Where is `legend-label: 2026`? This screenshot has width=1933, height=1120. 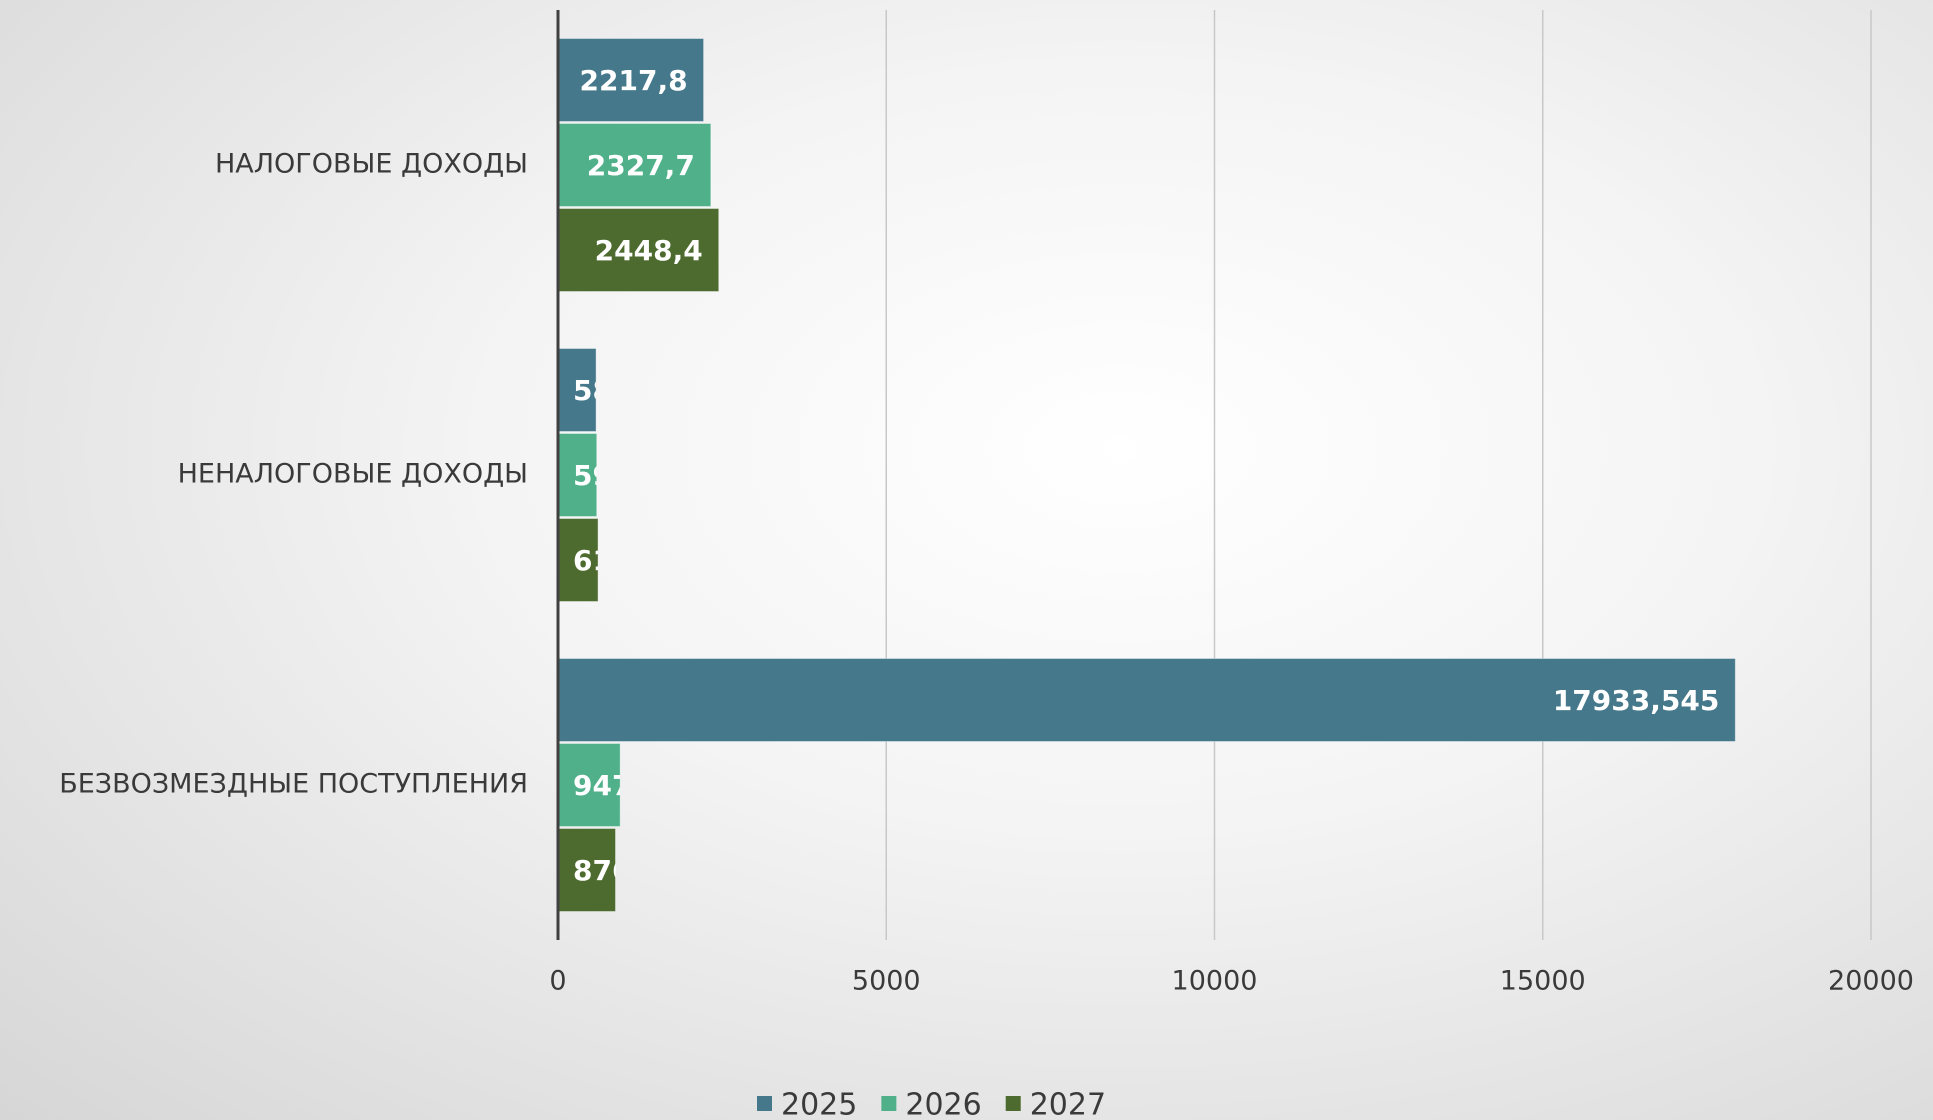 legend-label: 2026 is located at coordinates (943, 1104).